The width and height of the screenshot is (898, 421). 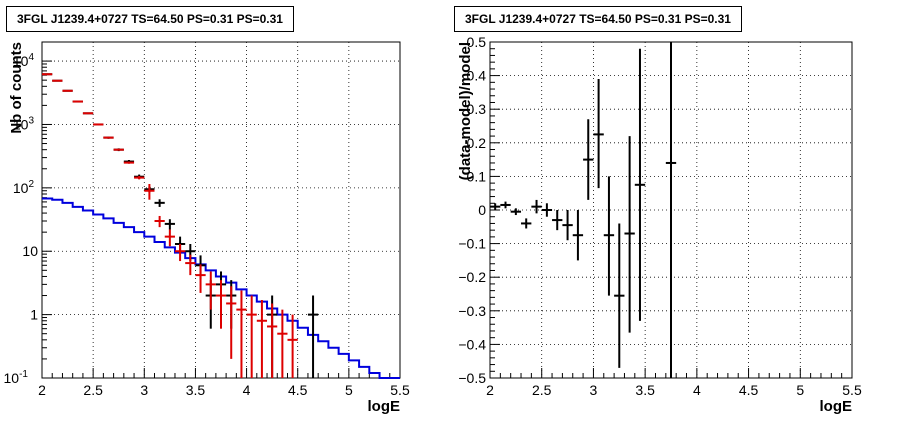 What do you see at coordinates (472, 344) in the screenshot?
I see `right-y-tick-label: −0.4` at bounding box center [472, 344].